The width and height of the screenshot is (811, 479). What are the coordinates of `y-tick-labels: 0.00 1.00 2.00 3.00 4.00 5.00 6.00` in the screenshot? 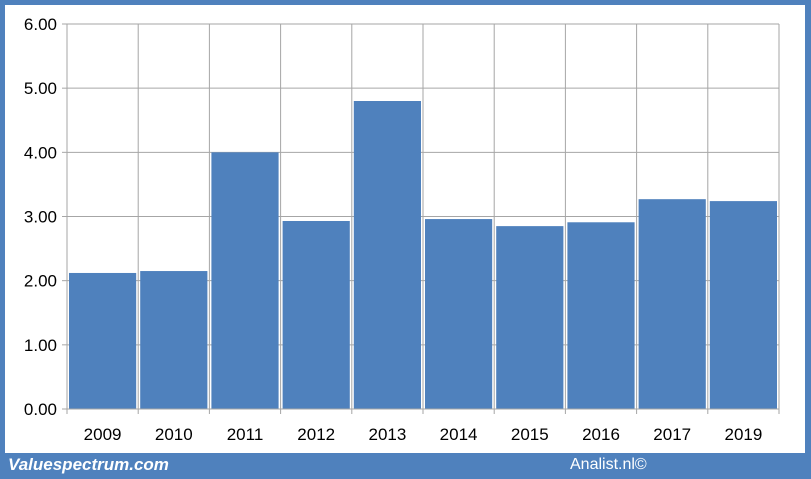 It's located at (40, 217).